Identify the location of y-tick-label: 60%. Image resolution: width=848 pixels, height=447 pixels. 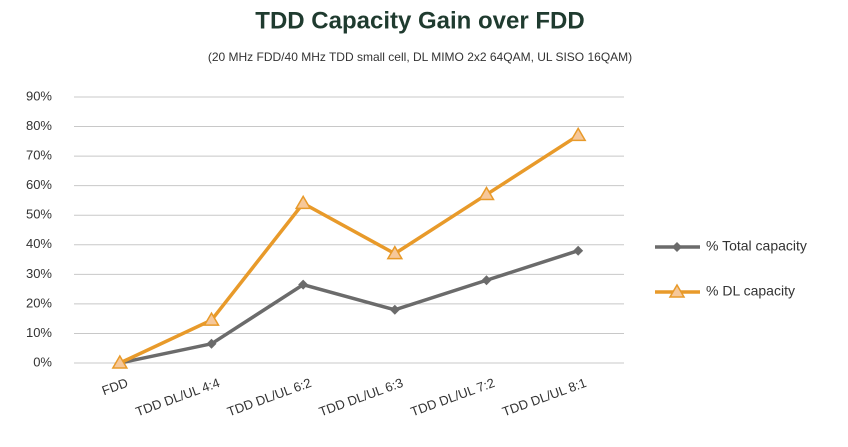
(39, 184).